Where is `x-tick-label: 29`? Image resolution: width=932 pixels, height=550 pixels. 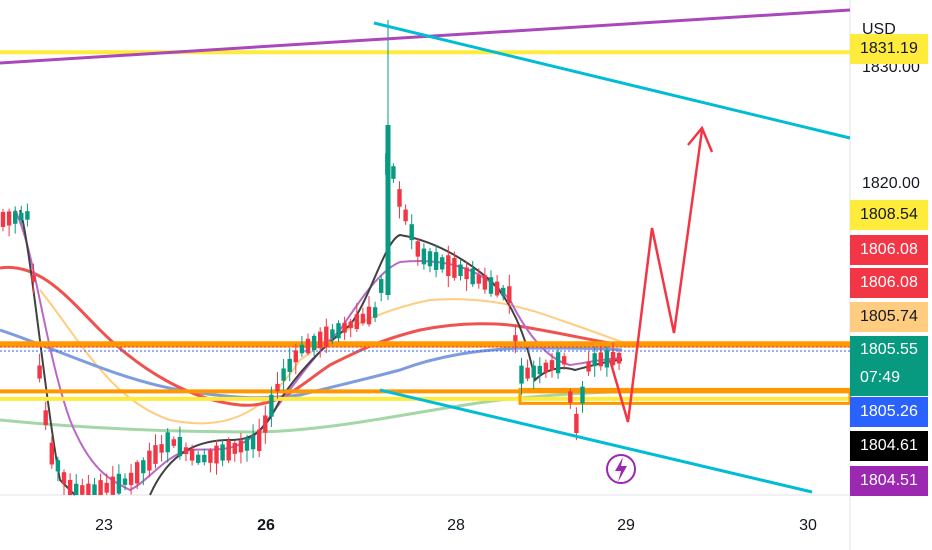 x-tick-label: 29 is located at coordinates (626, 525).